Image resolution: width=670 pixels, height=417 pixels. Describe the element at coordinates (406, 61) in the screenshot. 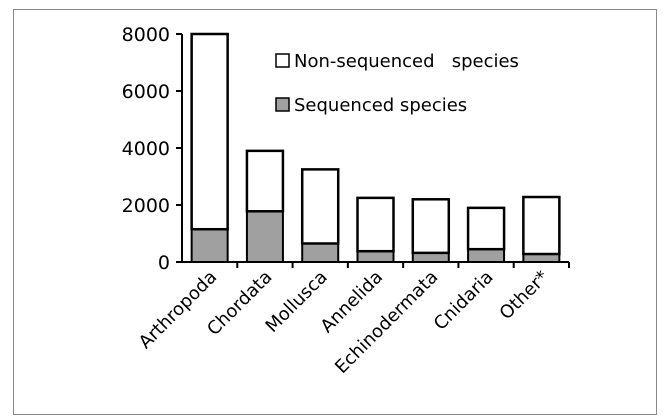

I see `legend-label: Non-sequenced species` at that location.